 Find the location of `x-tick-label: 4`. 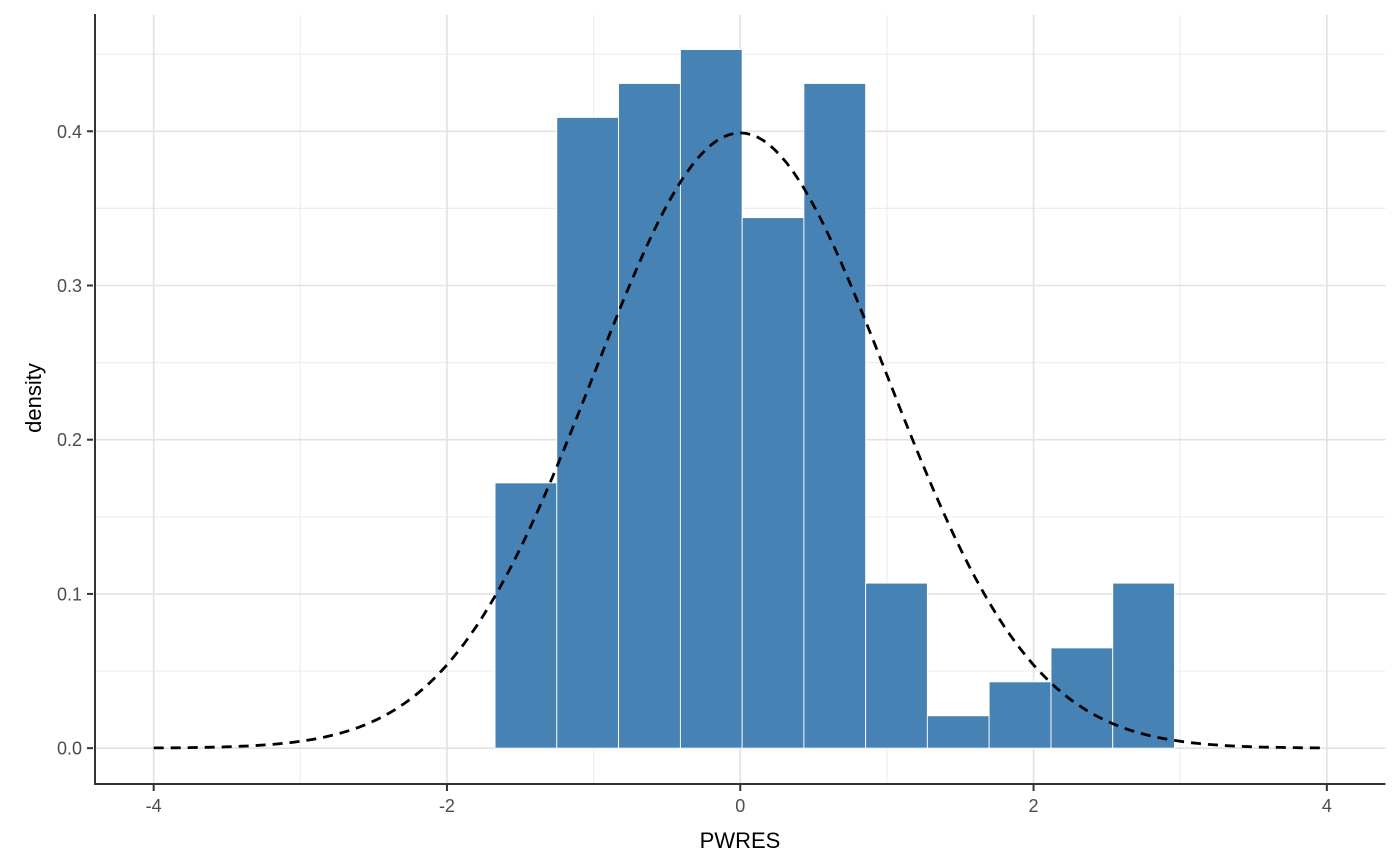

x-tick-label: 4 is located at coordinates (1327, 806).